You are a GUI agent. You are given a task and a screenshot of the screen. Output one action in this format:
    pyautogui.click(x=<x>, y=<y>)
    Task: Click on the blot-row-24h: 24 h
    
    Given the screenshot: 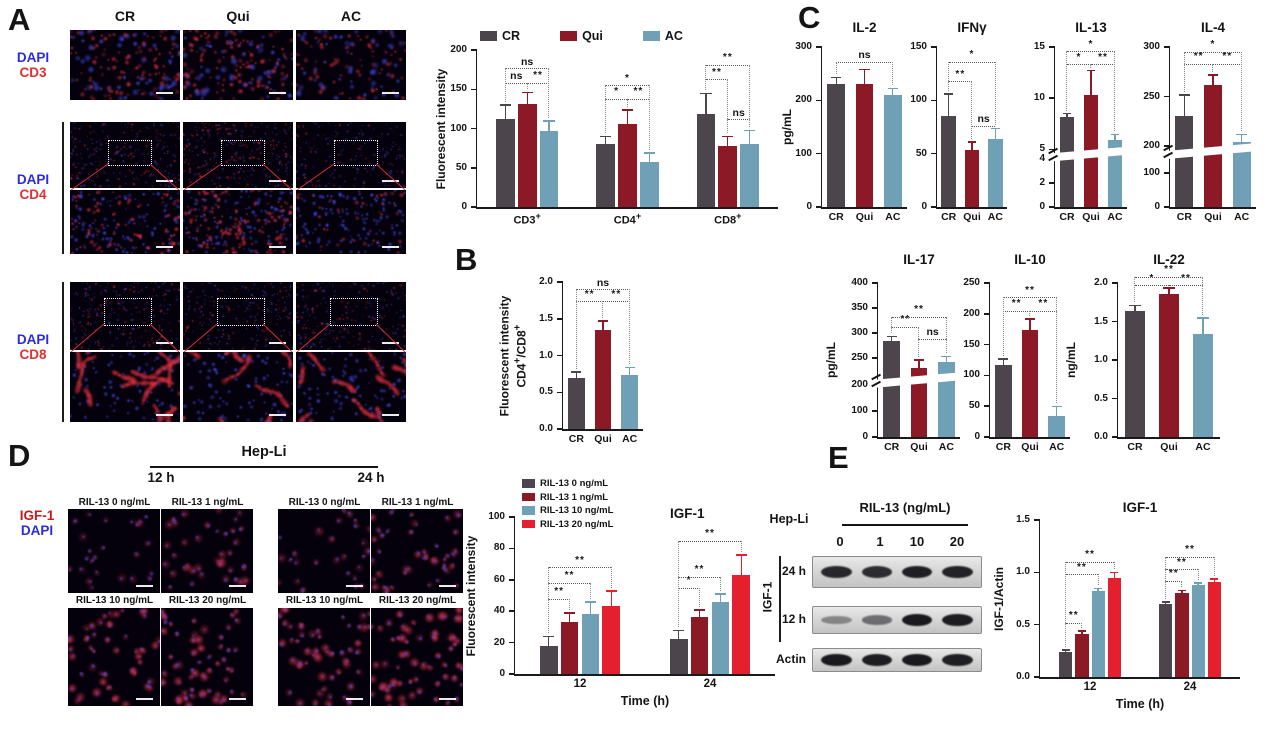 What is the action you would take?
    pyautogui.click(x=793, y=571)
    